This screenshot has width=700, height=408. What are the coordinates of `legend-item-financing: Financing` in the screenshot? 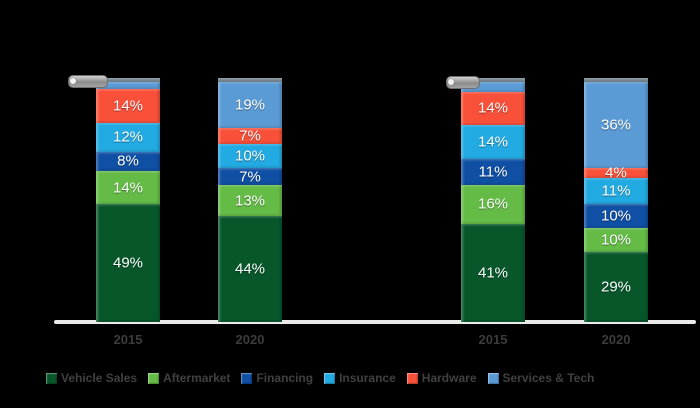 It's located at (277, 378).